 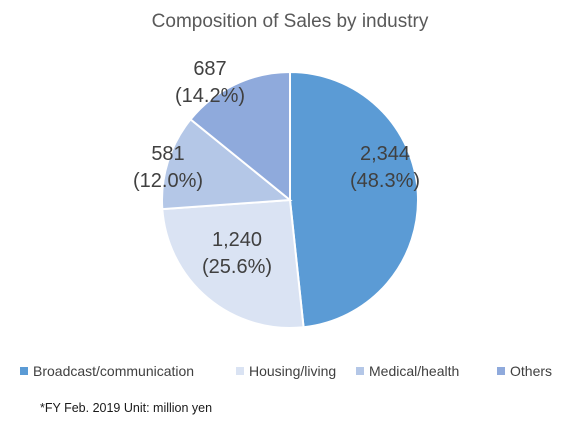 What do you see at coordinates (290, 21) in the screenshot?
I see `chart-title: Composition of Sales by industry` at bounding box center [290, 21].